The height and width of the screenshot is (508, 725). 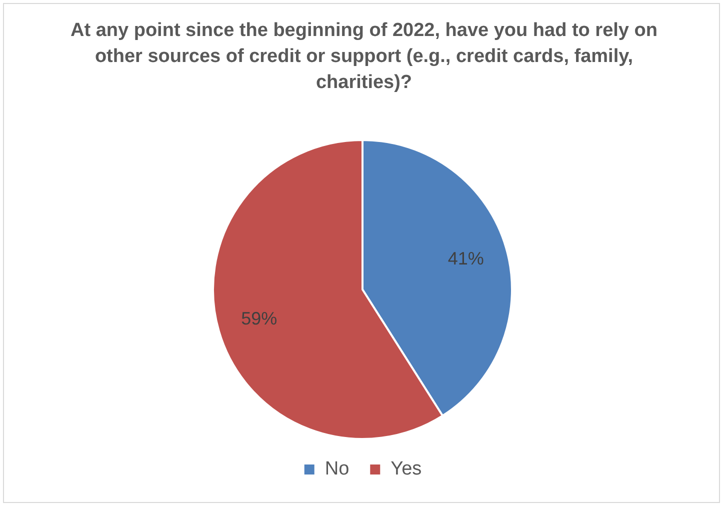 What do you see at coordinates (259, 318) in the screenshot?
I see `data-label: 59%` at bounding box center [259, 318].